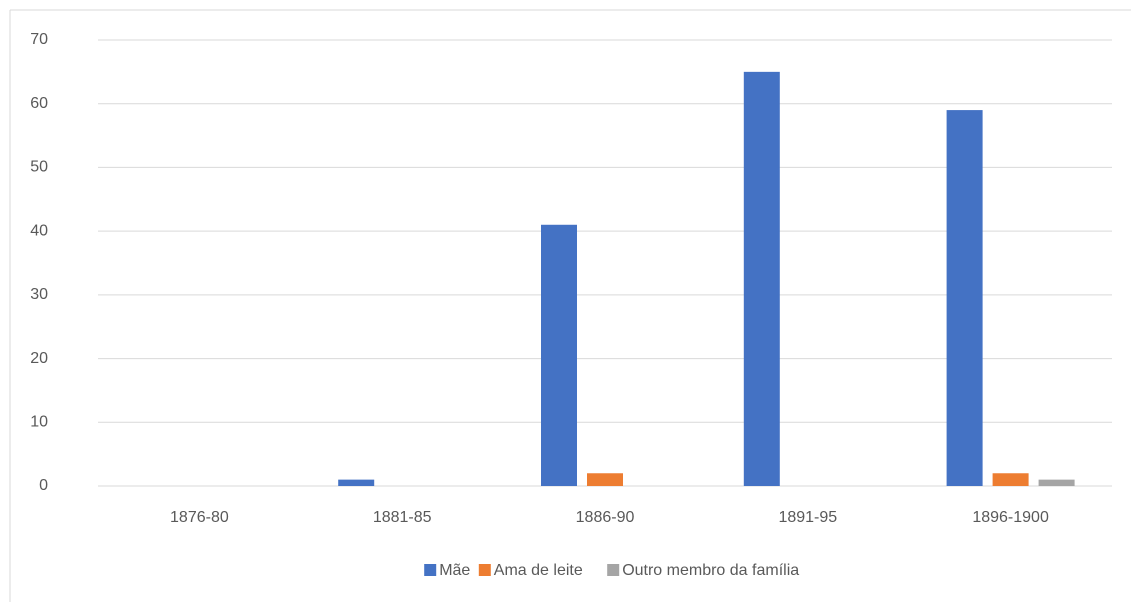 The height and width of the screenshot is (602, 1131). What do you see at coordinates (39, 103) in the screenshot?
I see `y-tick-label: 60` at bounding box center [39, 103].